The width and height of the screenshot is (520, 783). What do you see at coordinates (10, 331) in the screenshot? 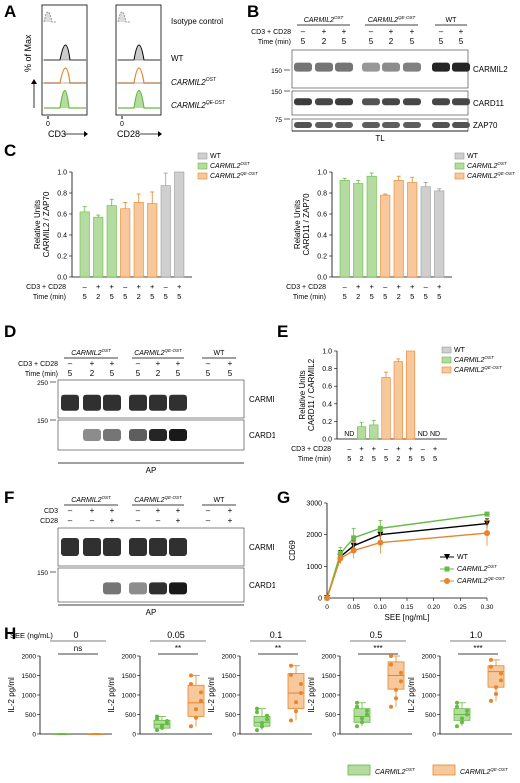
I see `panel-label-d: D` at bounding box center [10, 331].